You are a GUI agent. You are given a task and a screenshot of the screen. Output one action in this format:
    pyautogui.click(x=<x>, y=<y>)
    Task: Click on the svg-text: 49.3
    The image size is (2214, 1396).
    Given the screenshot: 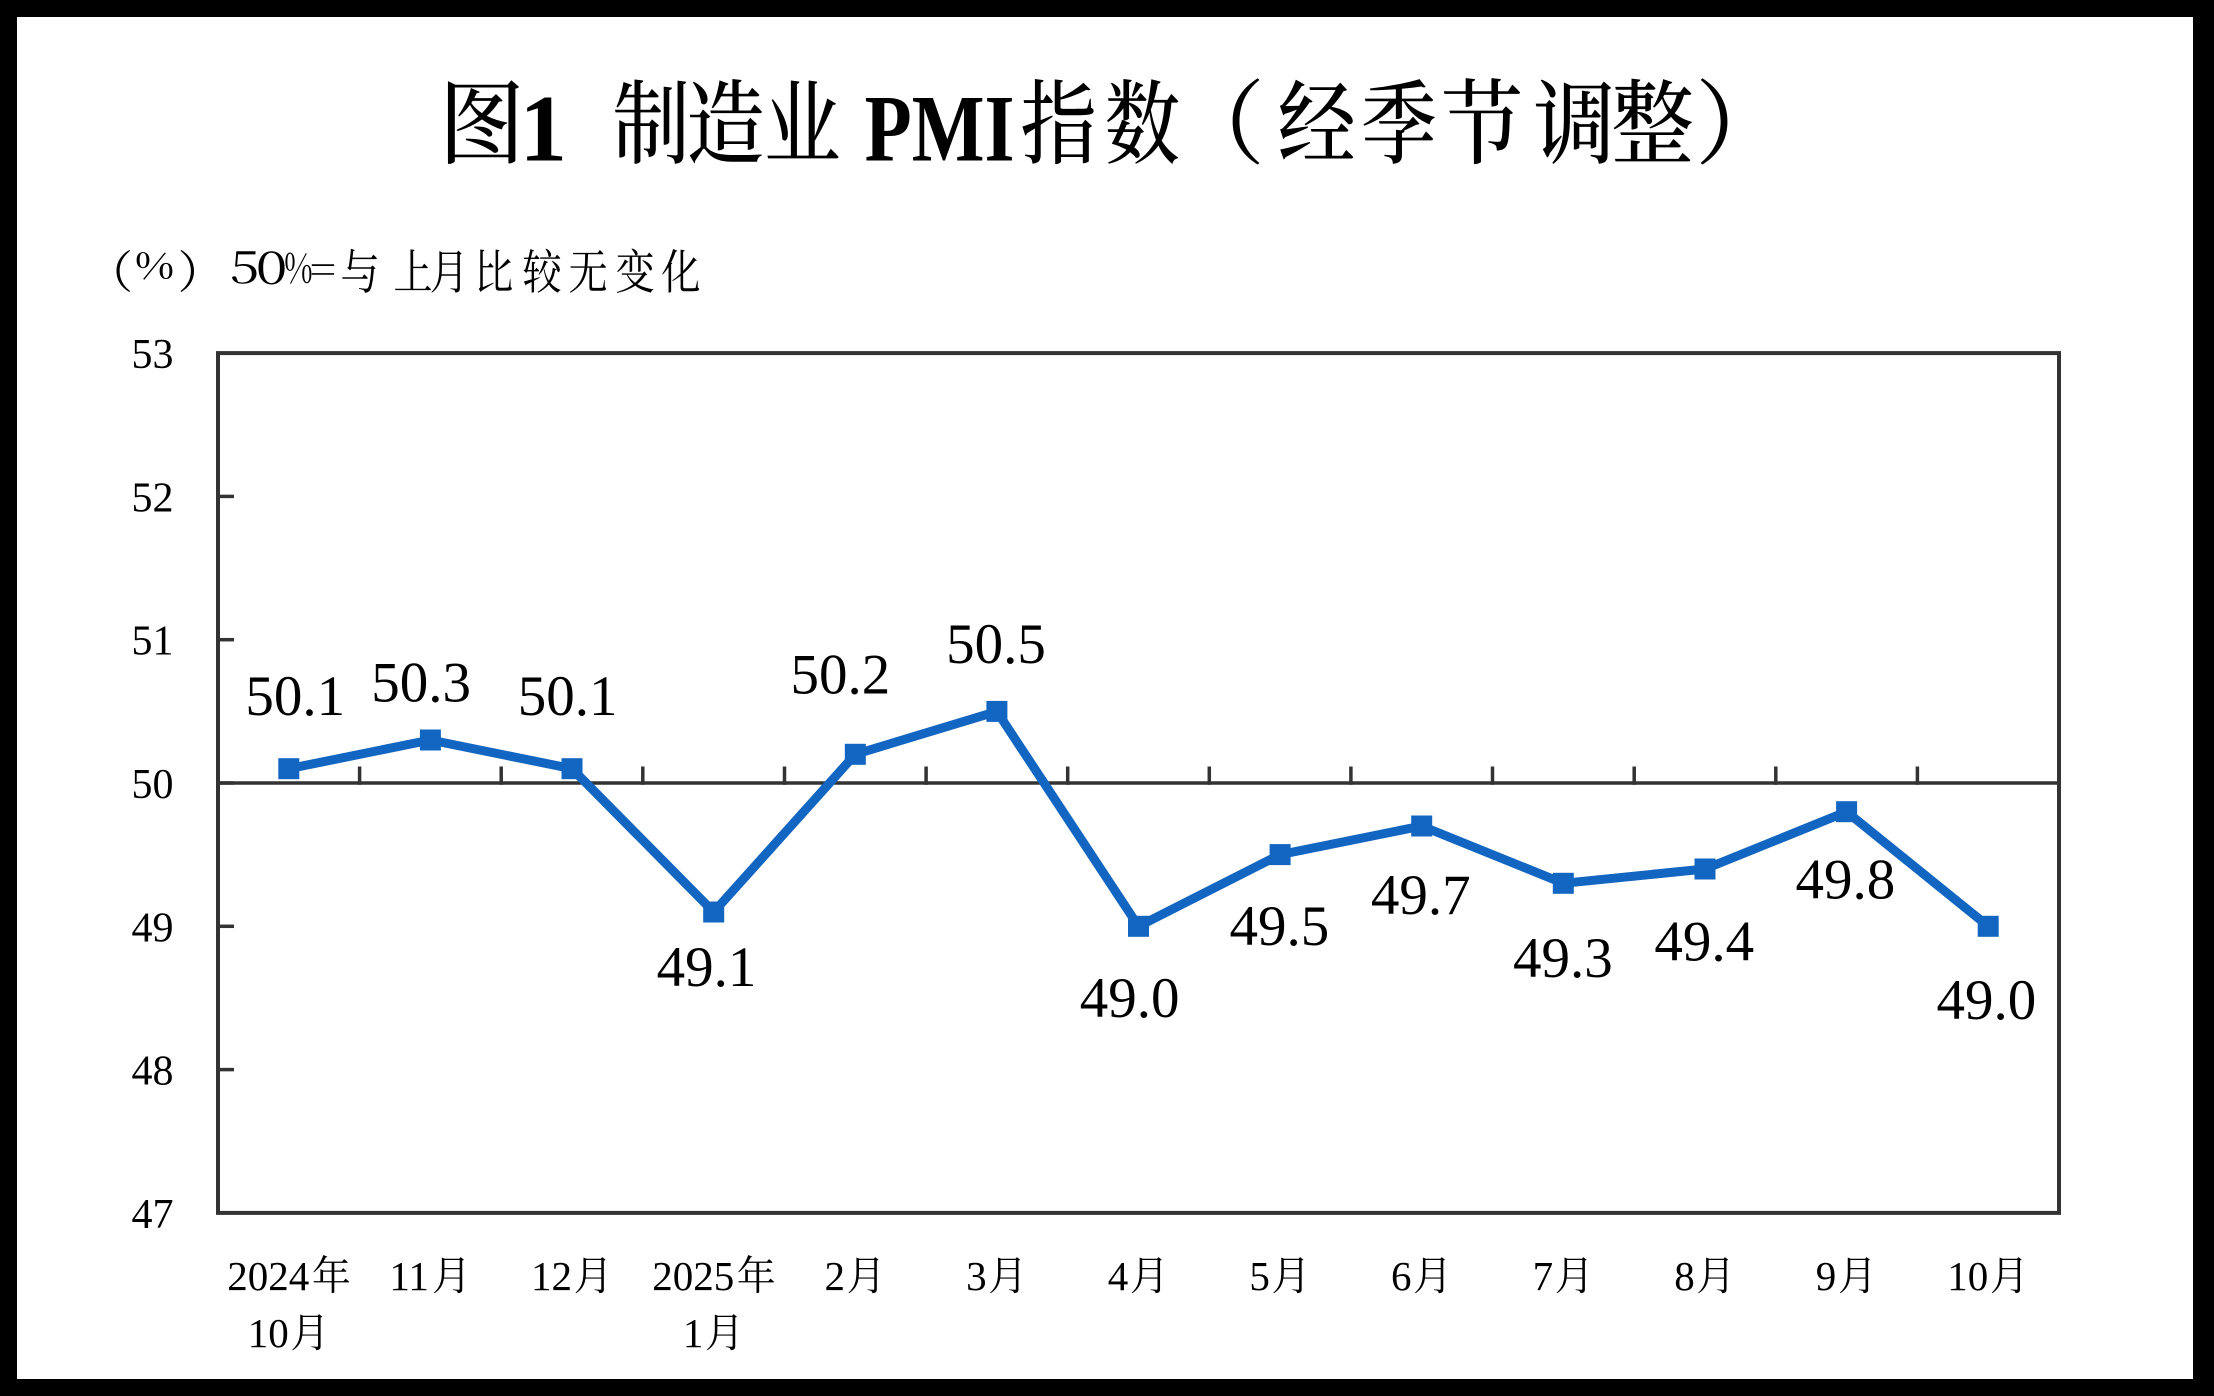 What is the action you would take?
    pyautogui.click(x=1563, y=958)
    